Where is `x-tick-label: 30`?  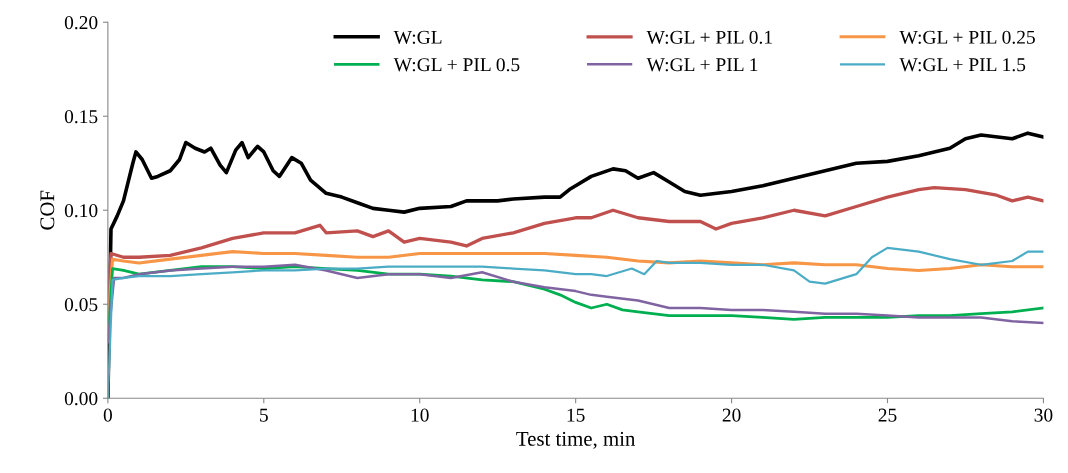
x-tick-label: 30 is located at coordinates (1043, 415).